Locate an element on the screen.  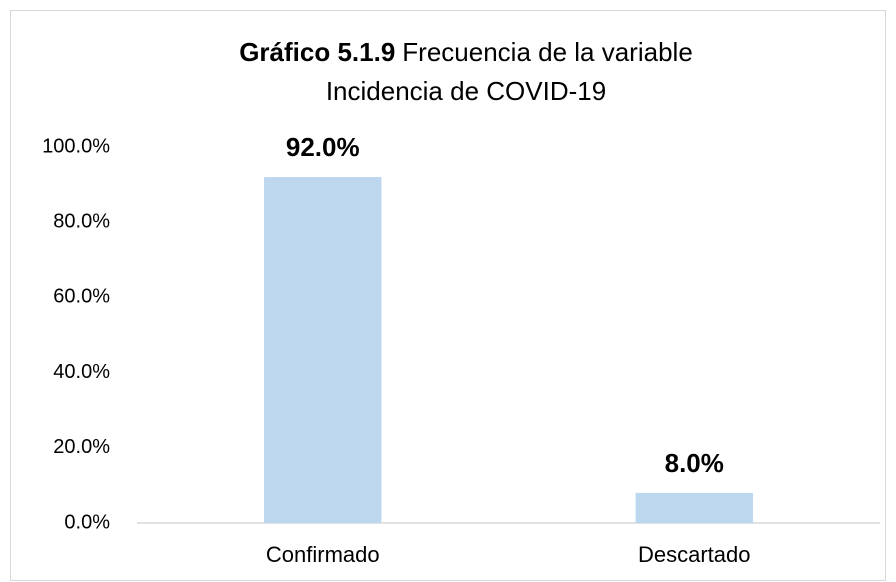
y-tick-label: 60.0% is located at coordinates (81, 297).